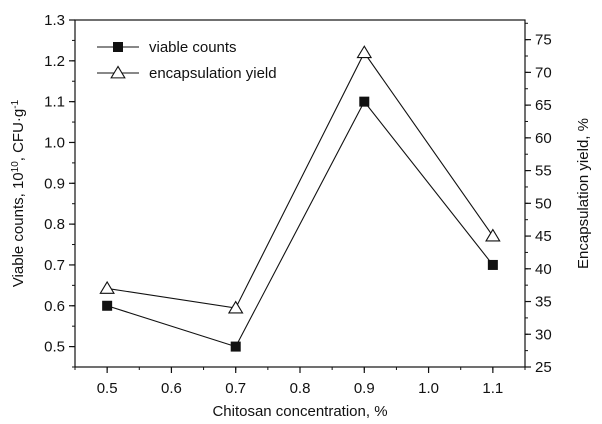  Describe the element at coordinates (54, 183) in the screenshot. I see `y-left-tick-label: 0.9` at that location.